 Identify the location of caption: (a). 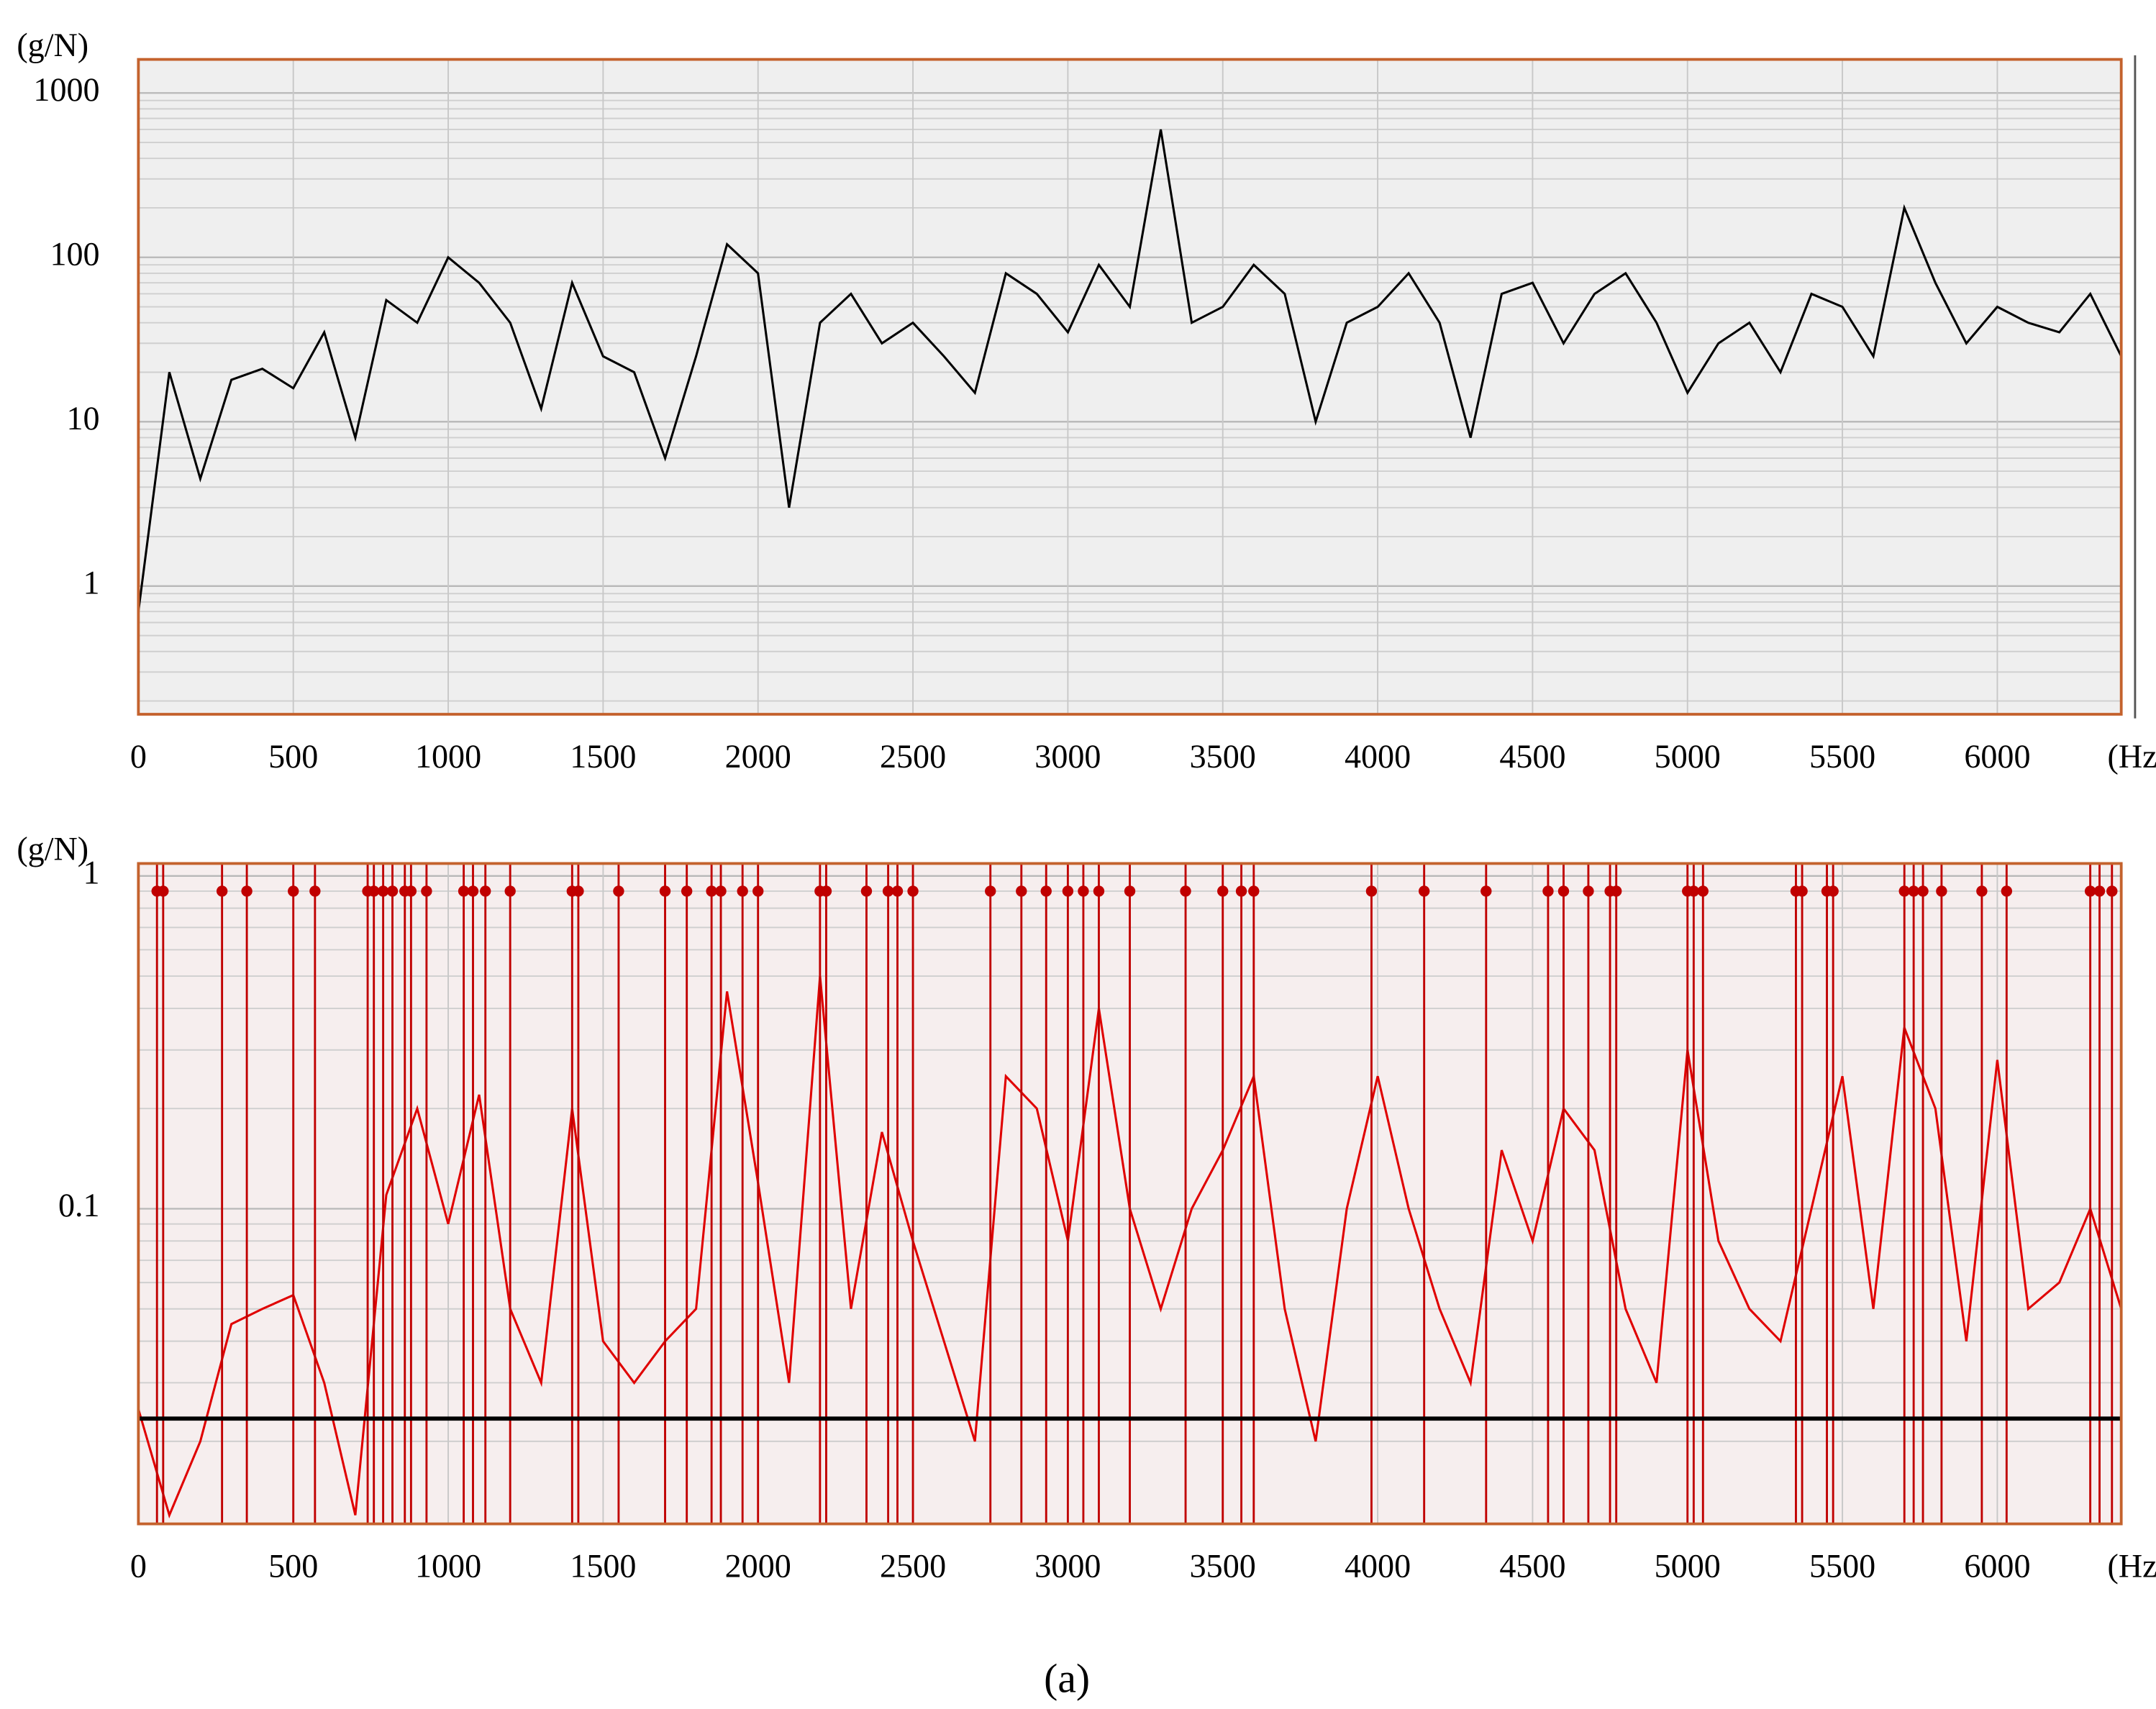
(1067, 1679).